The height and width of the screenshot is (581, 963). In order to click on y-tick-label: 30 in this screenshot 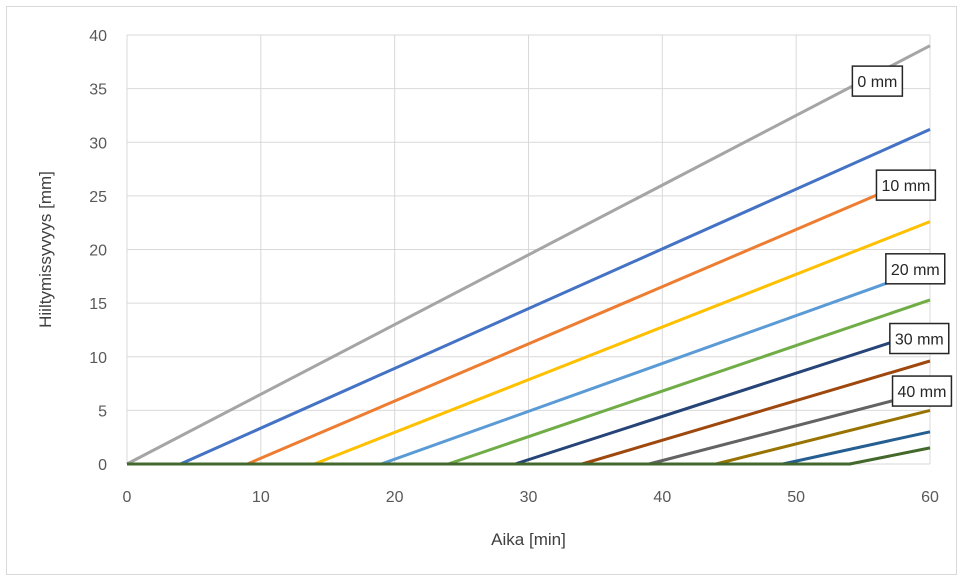, I will do `click(98, 143)`.